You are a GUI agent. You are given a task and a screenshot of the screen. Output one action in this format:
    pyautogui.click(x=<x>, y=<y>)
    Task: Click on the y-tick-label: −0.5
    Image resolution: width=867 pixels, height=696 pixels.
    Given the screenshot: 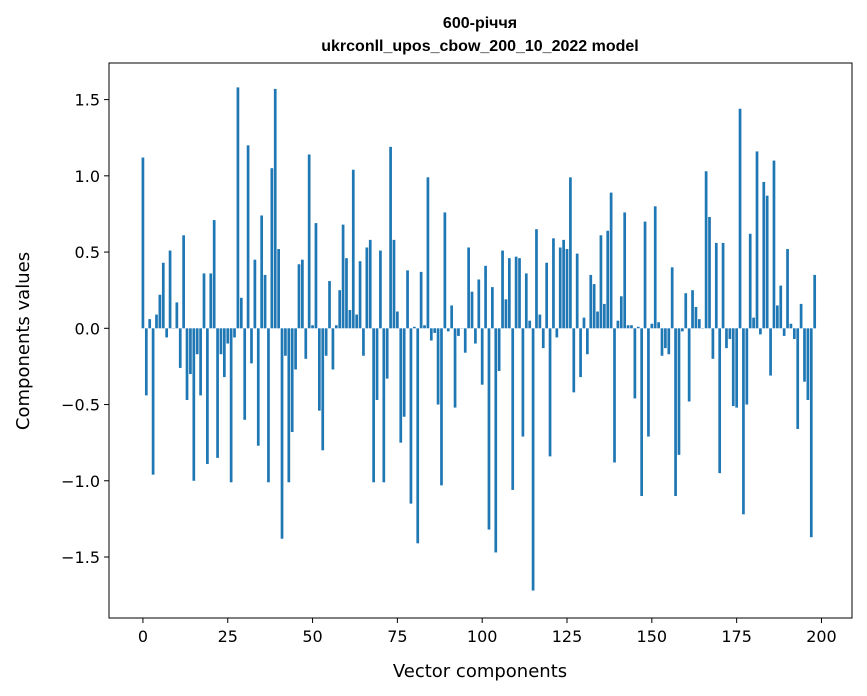 What is the action you would take?
    pyautogui.click(x=80, y=405)
    